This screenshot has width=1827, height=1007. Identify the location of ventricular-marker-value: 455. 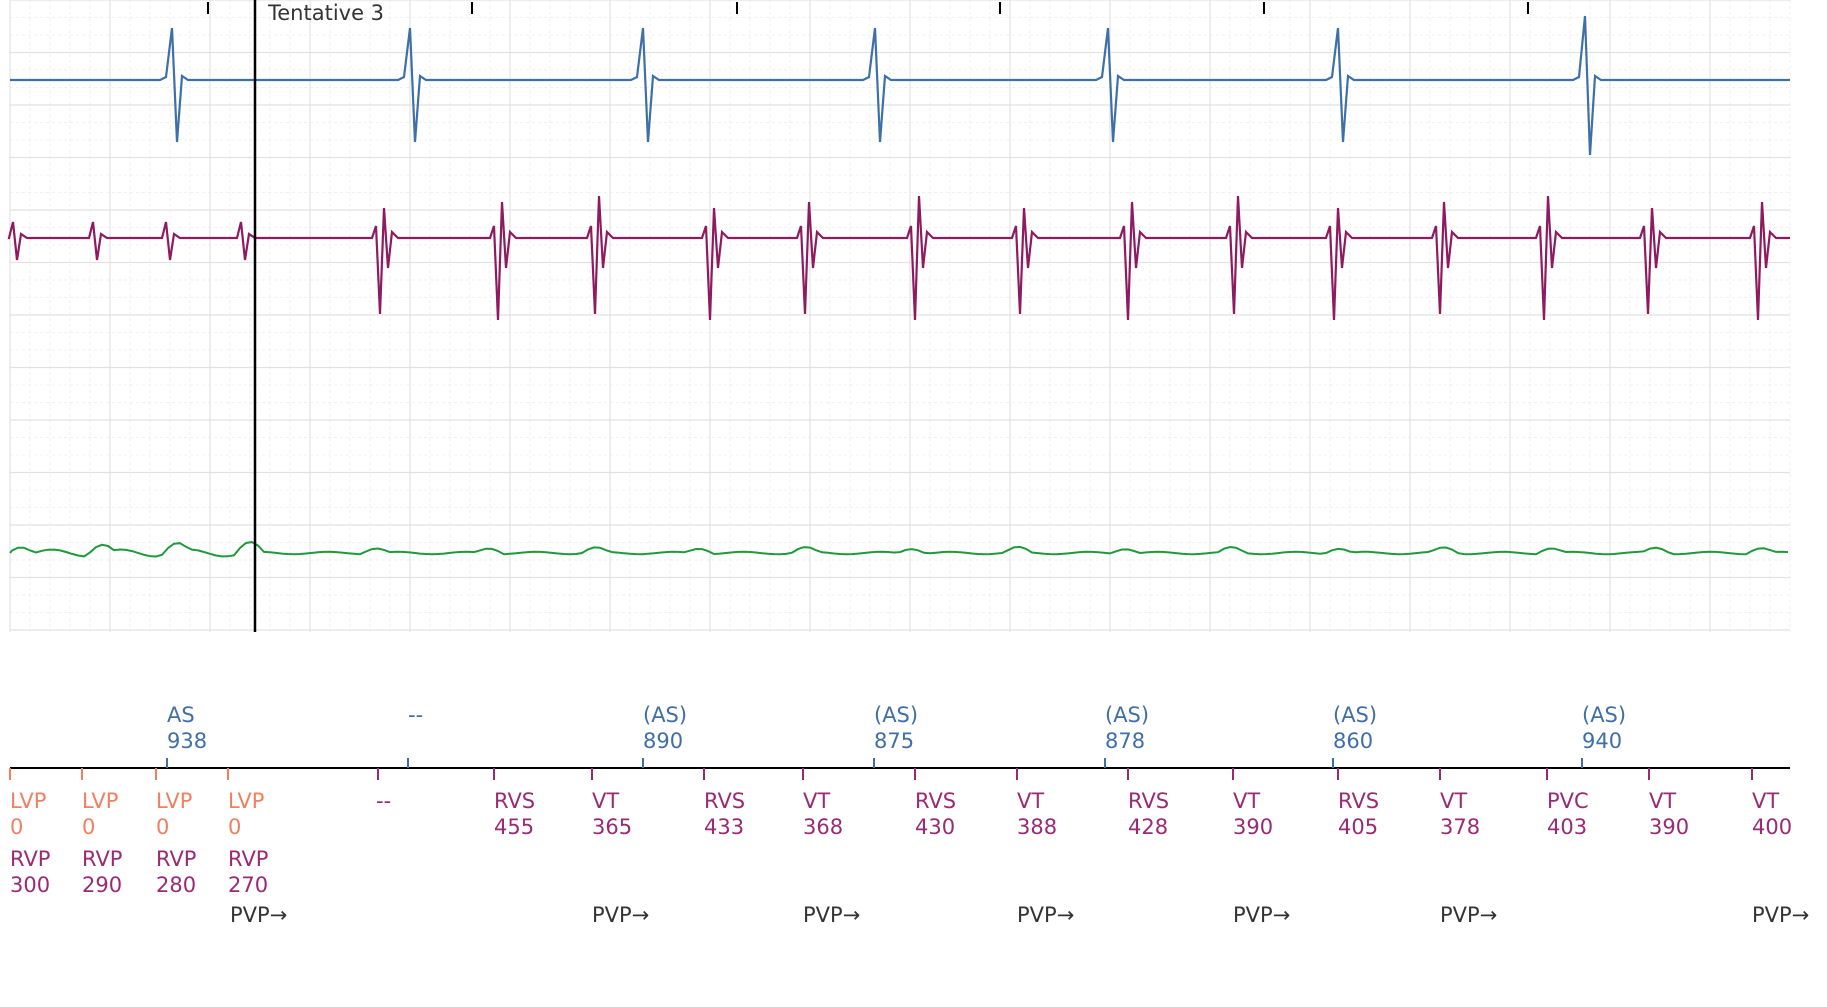
(514, 827).